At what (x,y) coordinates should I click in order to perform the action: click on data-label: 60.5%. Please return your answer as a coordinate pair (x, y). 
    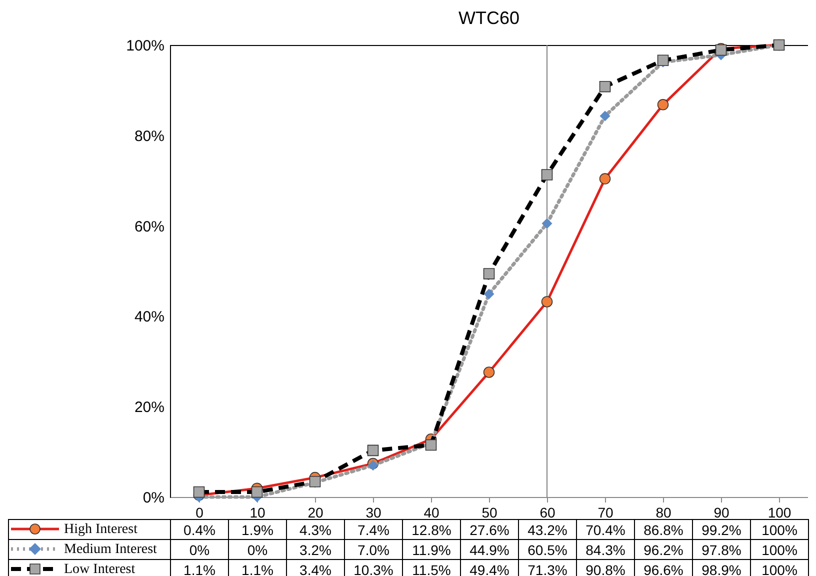
    Looking at the image, I should click on (547, 550).